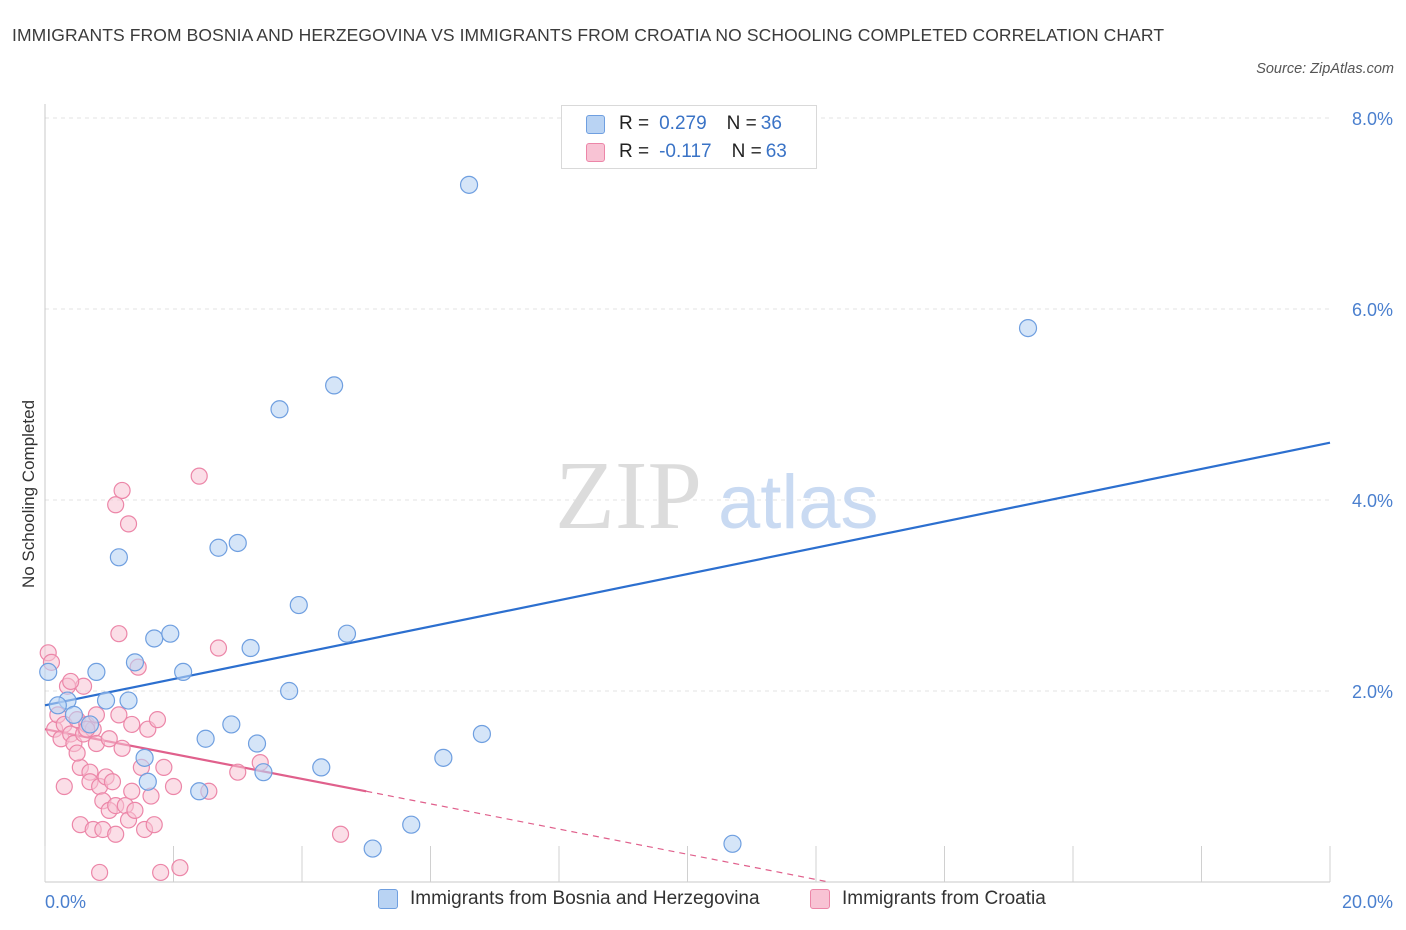 Image resolution: width=1406 pixels, height=930 pixels. Describe the element at coordinates (717, 496) in the screenshot. I see `watermark: ZIP atlas` at that location.